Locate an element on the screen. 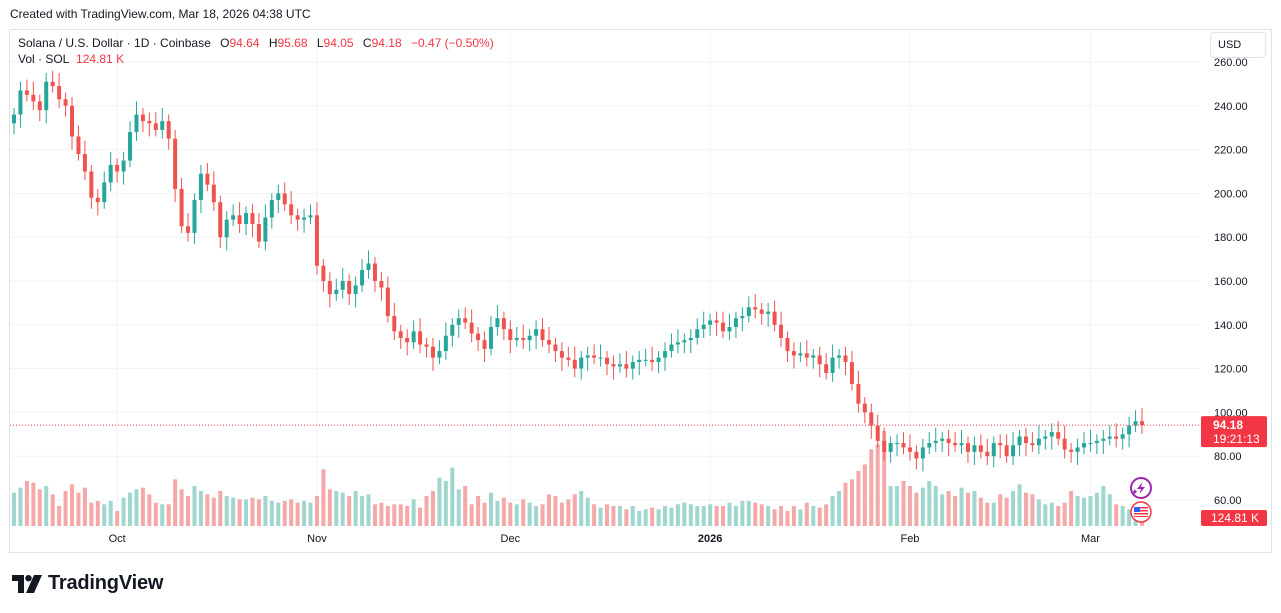 The height and width of the screenshot is (613, 1281). close-value: 94.18 is located at coordinates (386, 43).